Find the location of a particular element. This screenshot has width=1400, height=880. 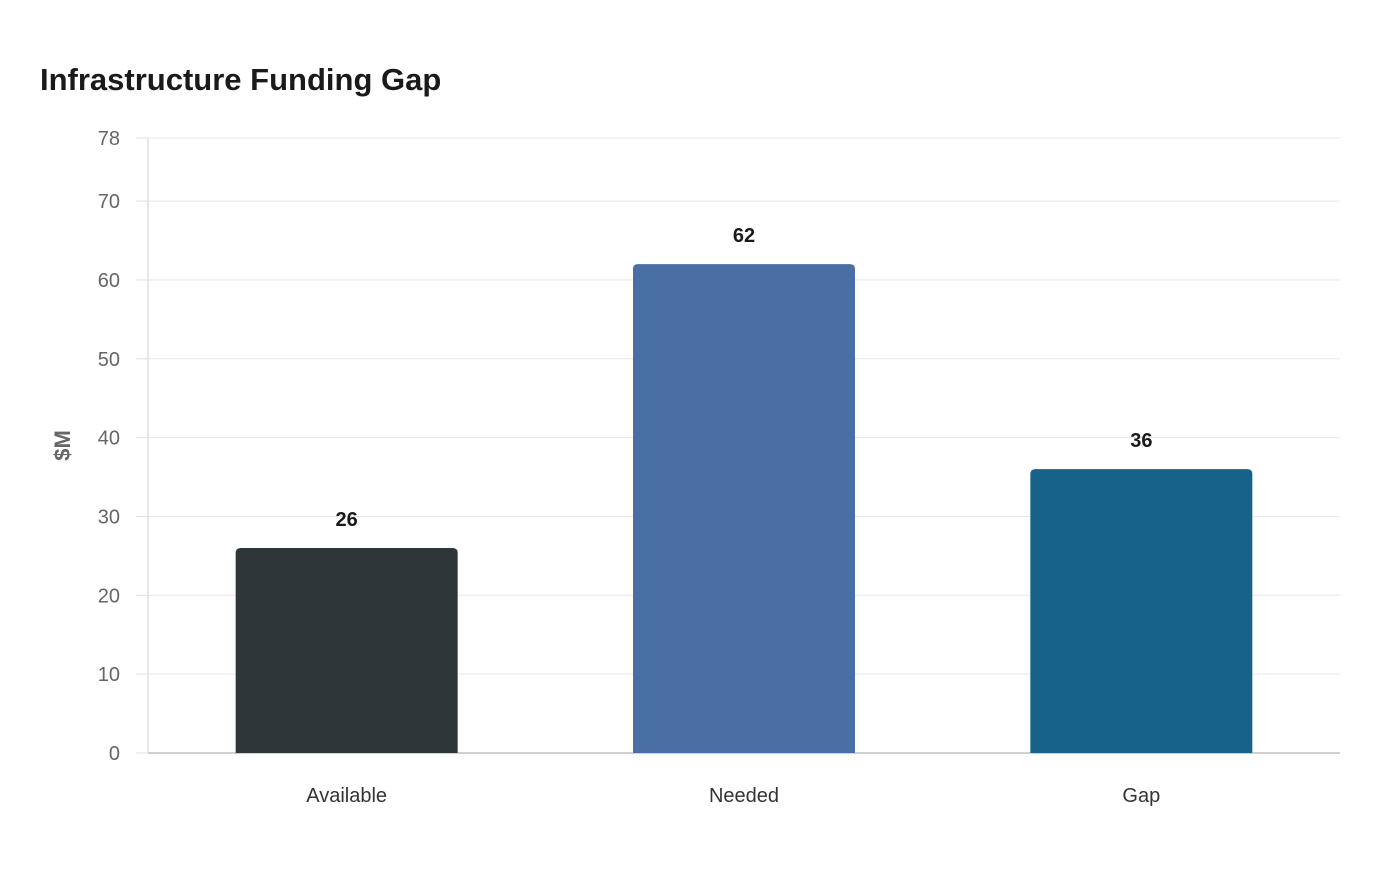

y-tick-label: 10 is located at coordinates (109, 675).